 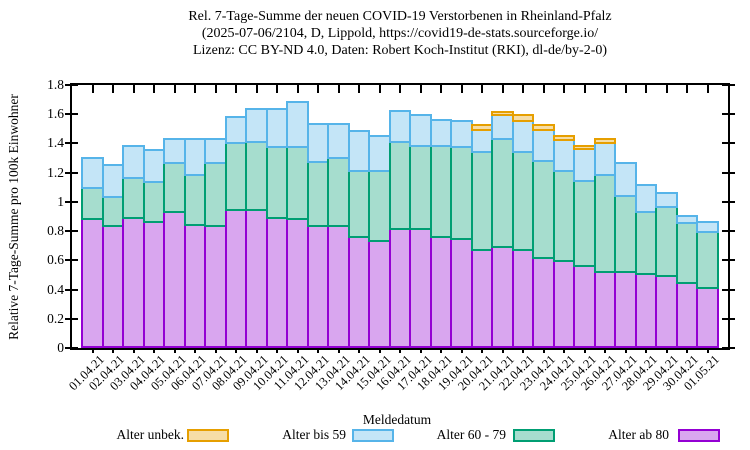 What do you see at coordinates (55, 172) in the screenshot?
I see `y-tick-label: 1.2` at bounding box center [55, 172].